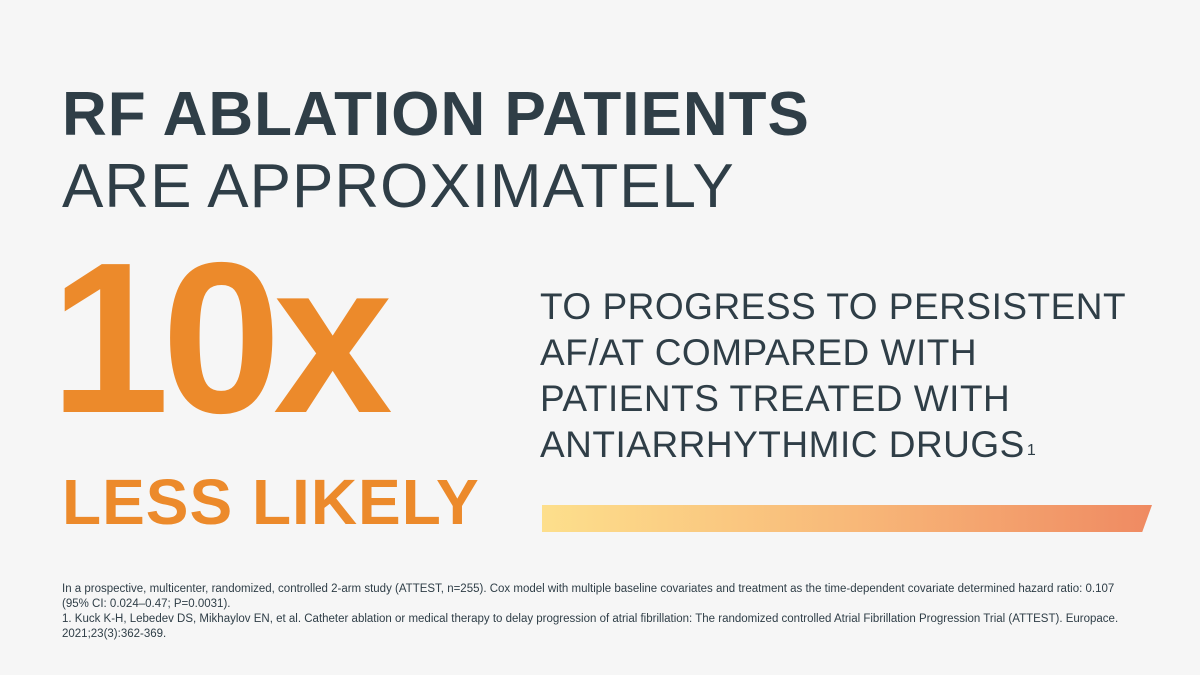 The width and height of the screenshot is (1200, 675). I want to click on statement-line-4: ANTIARRHYTHMIC DRUGS 1, so click(833, 445).